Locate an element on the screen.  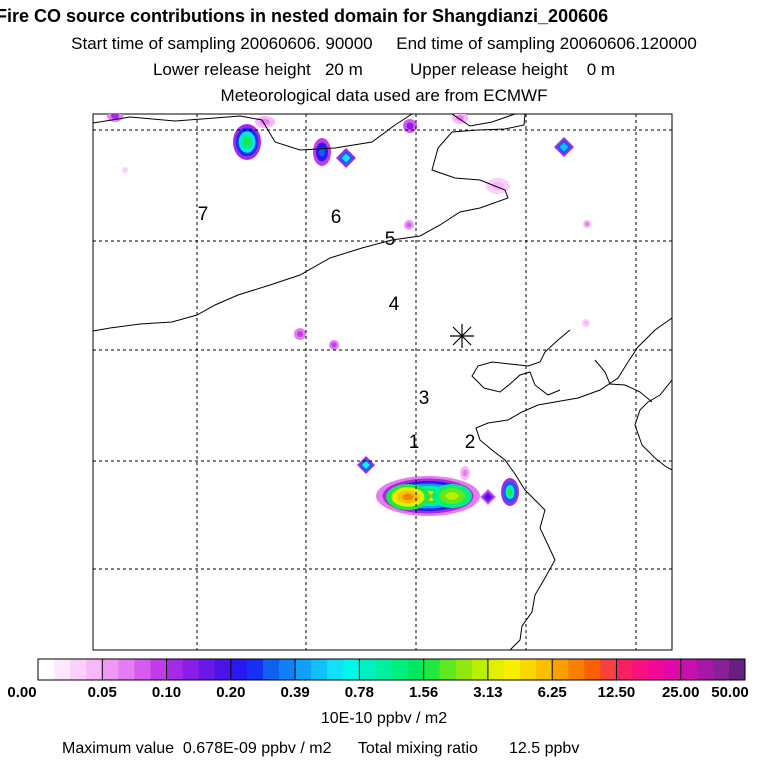
korea-coast is located at coordinates (623, 381).